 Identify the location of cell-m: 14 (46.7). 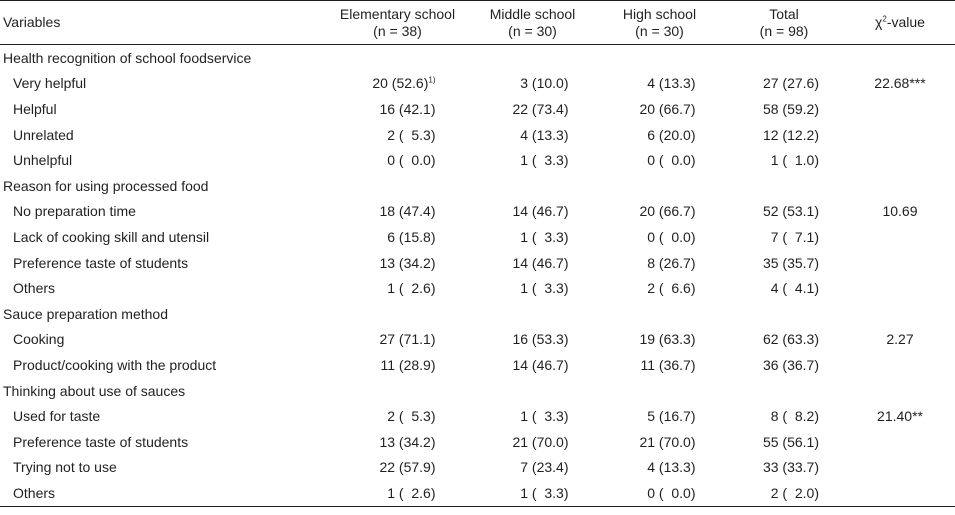
(532, 212).